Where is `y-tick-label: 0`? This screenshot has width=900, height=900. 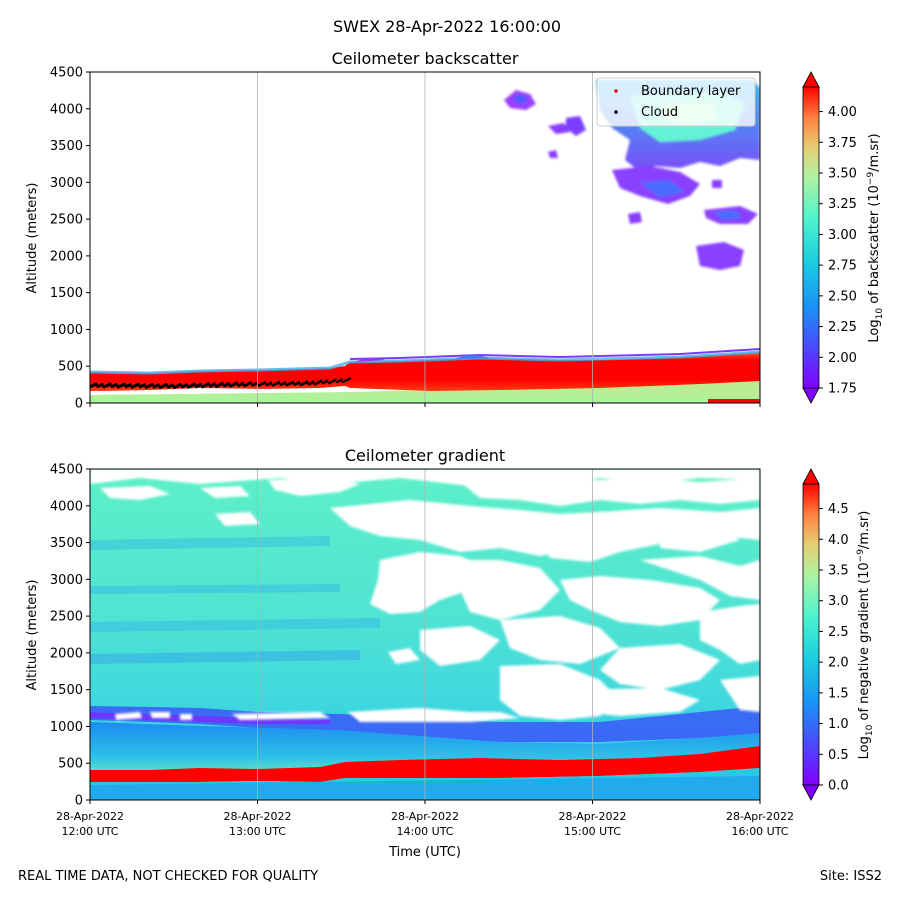 y-tick-label: 0 is located at coordinates (79, 801).